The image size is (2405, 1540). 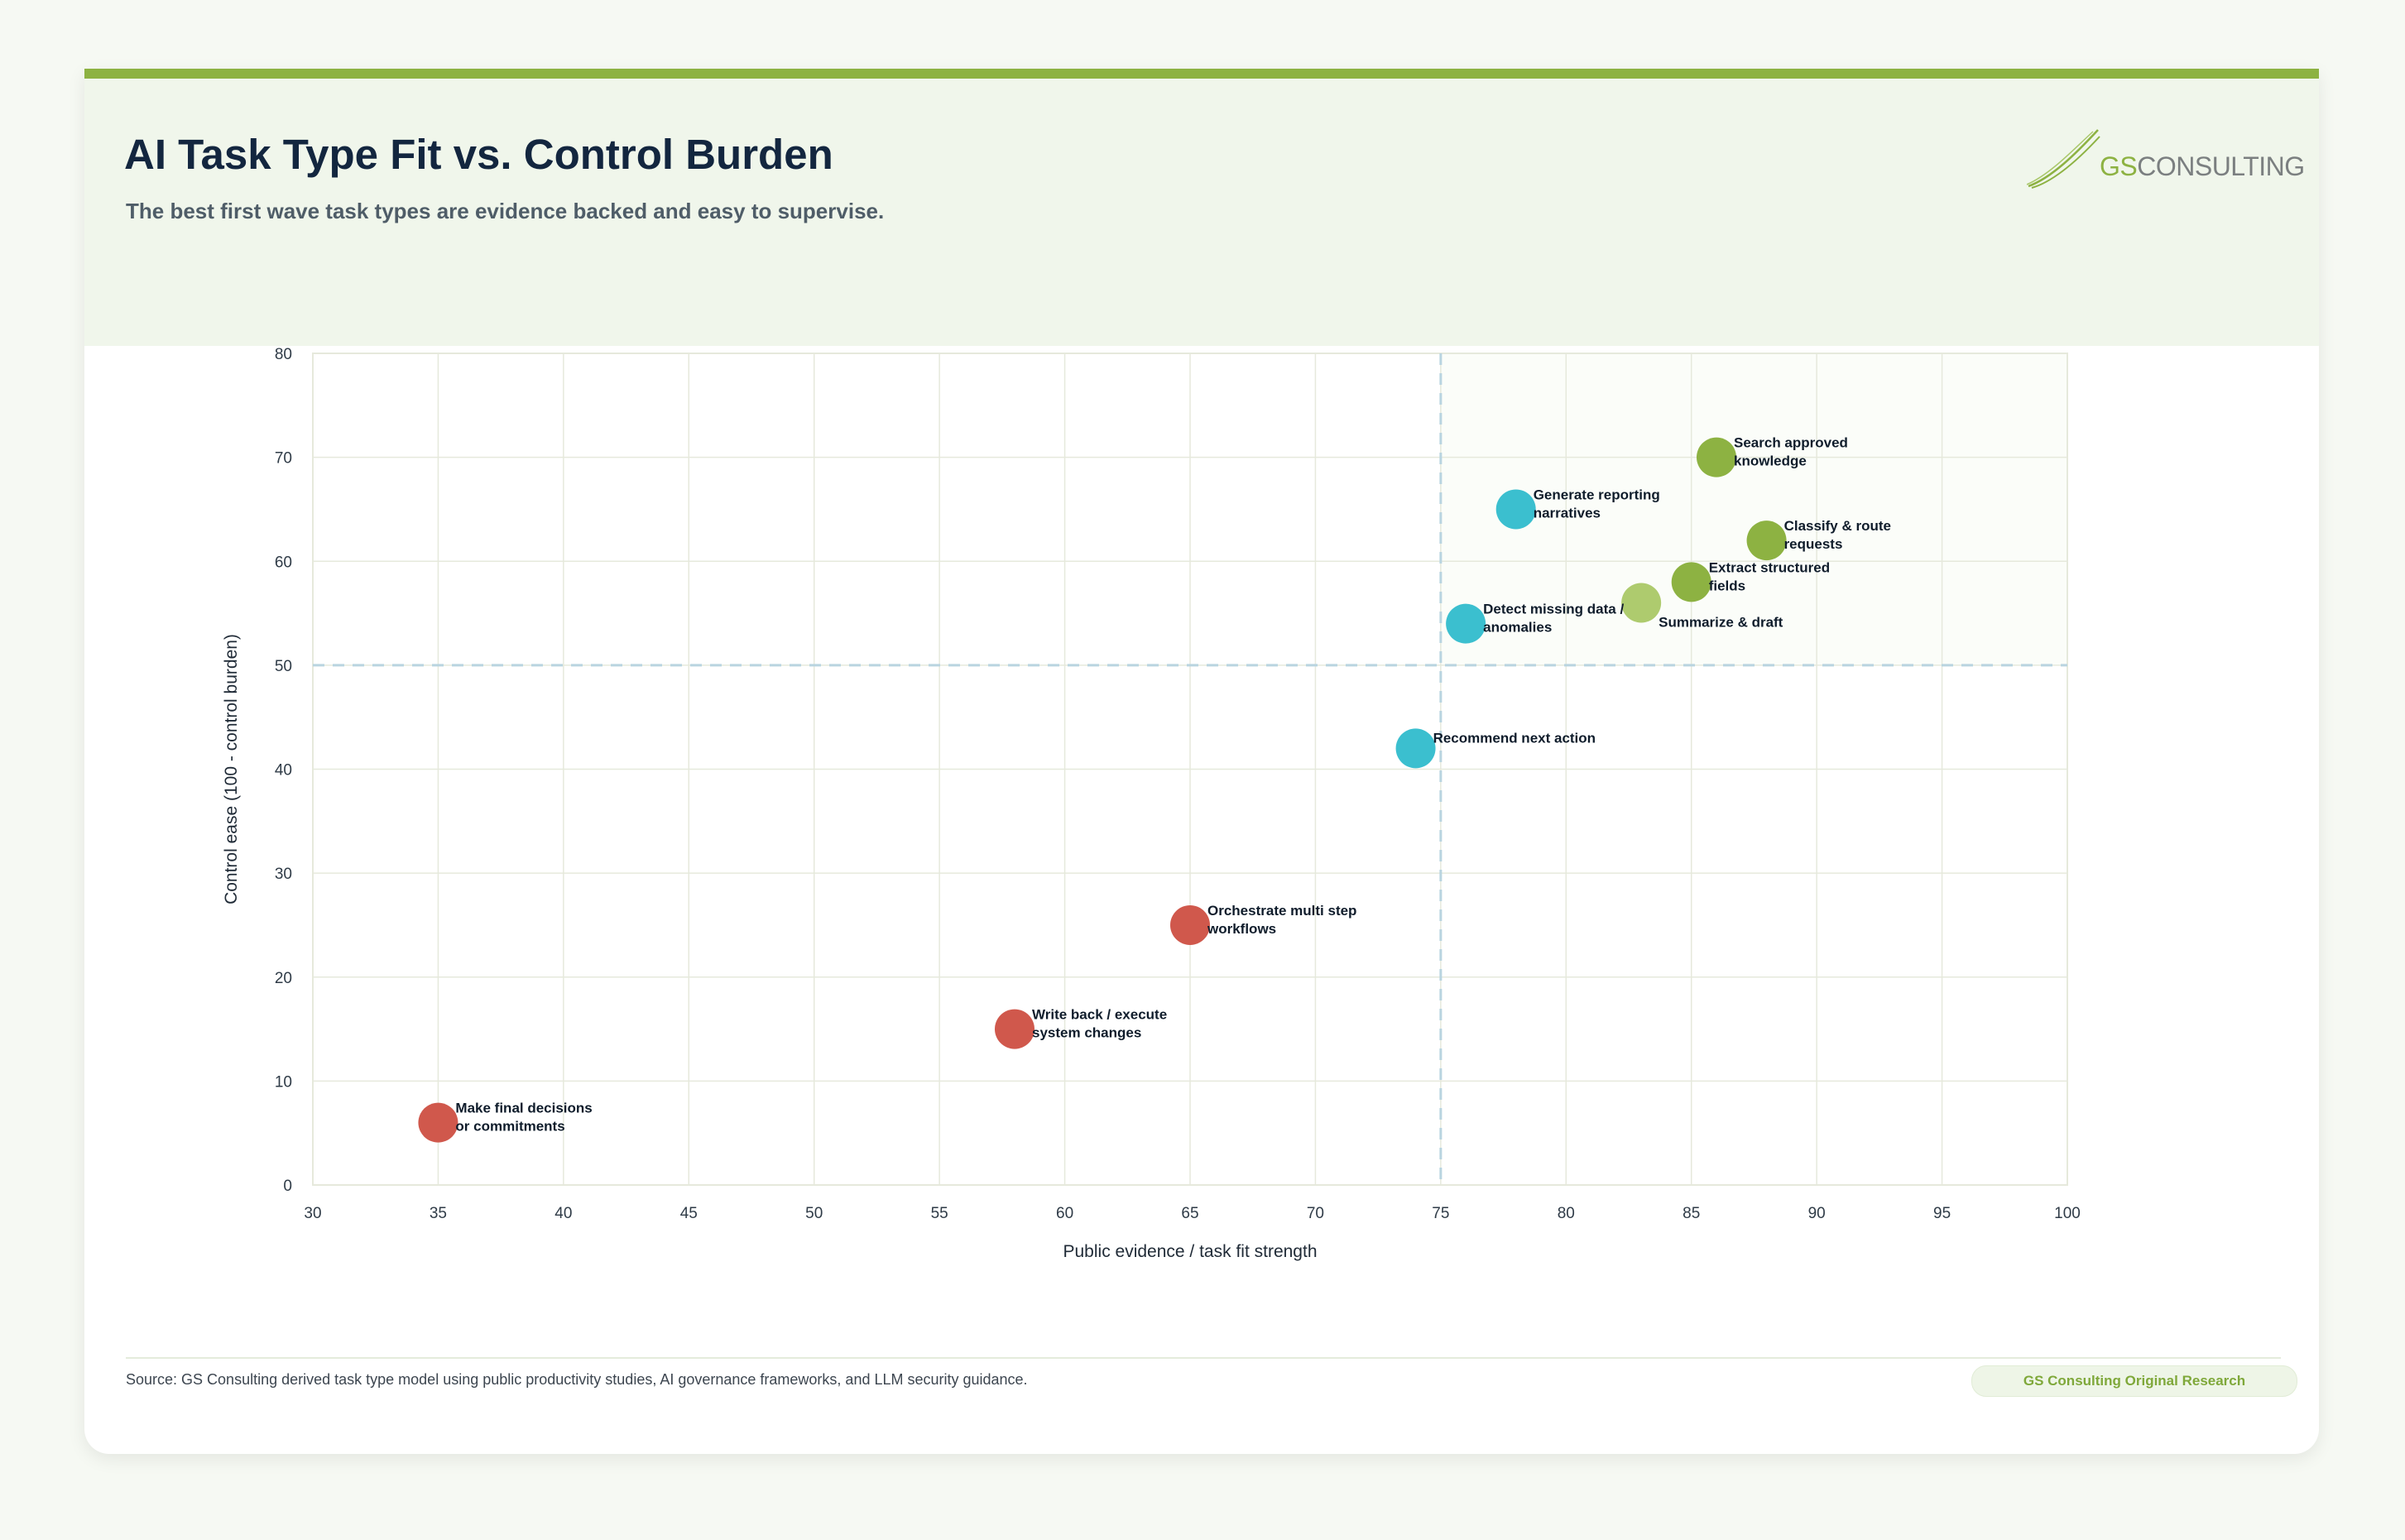 I want to click on y-tick-label: 0, so click(x=287, y=1187).